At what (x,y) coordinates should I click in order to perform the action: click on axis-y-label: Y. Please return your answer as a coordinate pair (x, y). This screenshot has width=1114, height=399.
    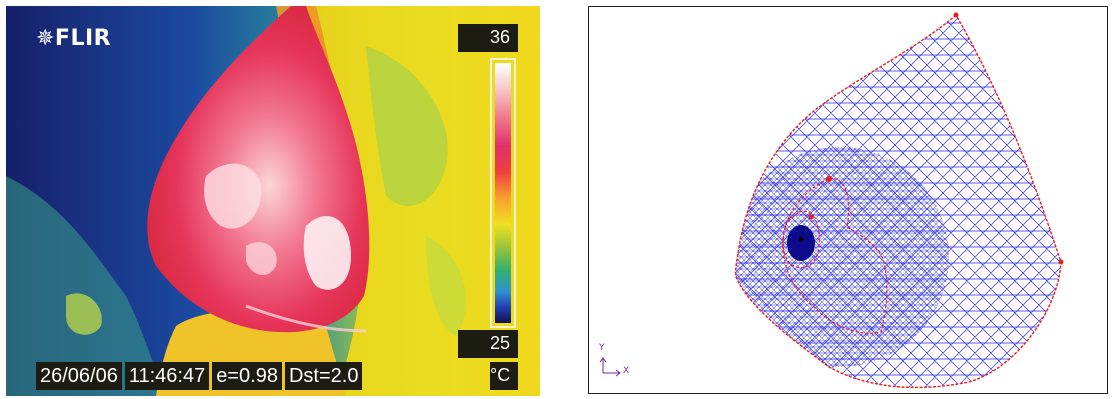
    Looking at the image, I should click on (602, 348).